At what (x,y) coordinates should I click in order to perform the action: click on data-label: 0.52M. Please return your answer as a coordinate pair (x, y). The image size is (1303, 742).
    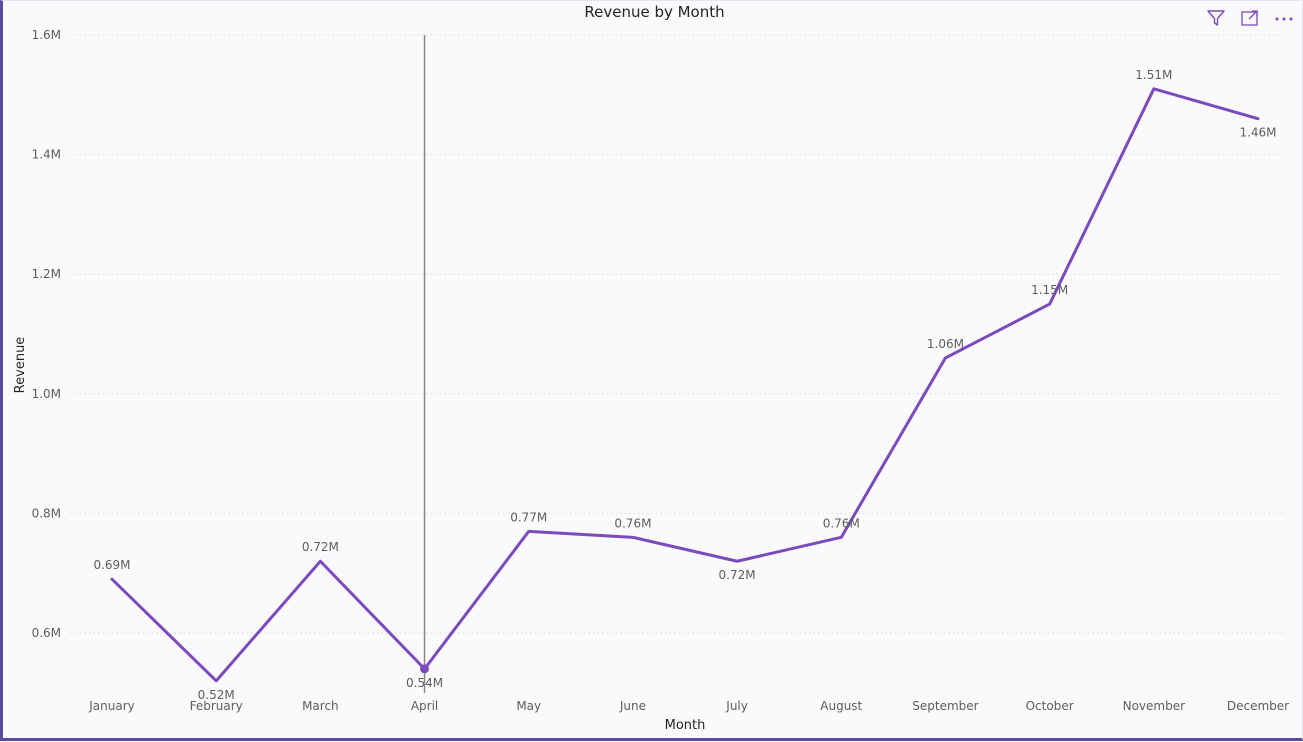
    Looking at the image, I should click on (216, 695).